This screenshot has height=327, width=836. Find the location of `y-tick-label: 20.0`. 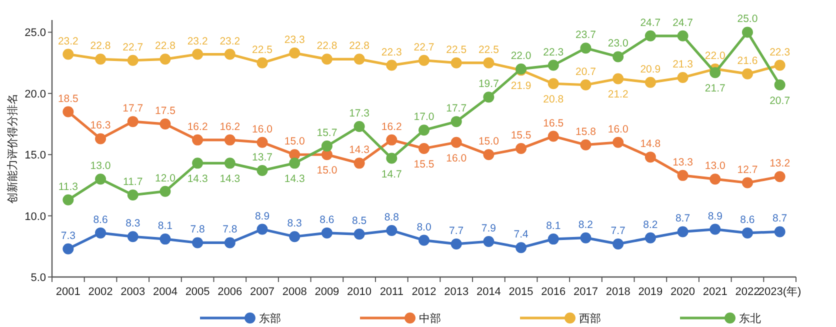

y-tick-label: 20.0 is located at coordinates (35, 94).